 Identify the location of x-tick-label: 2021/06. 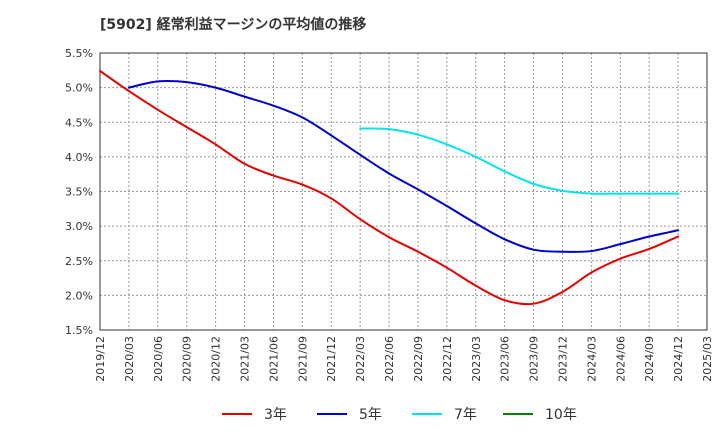
(273, 359).